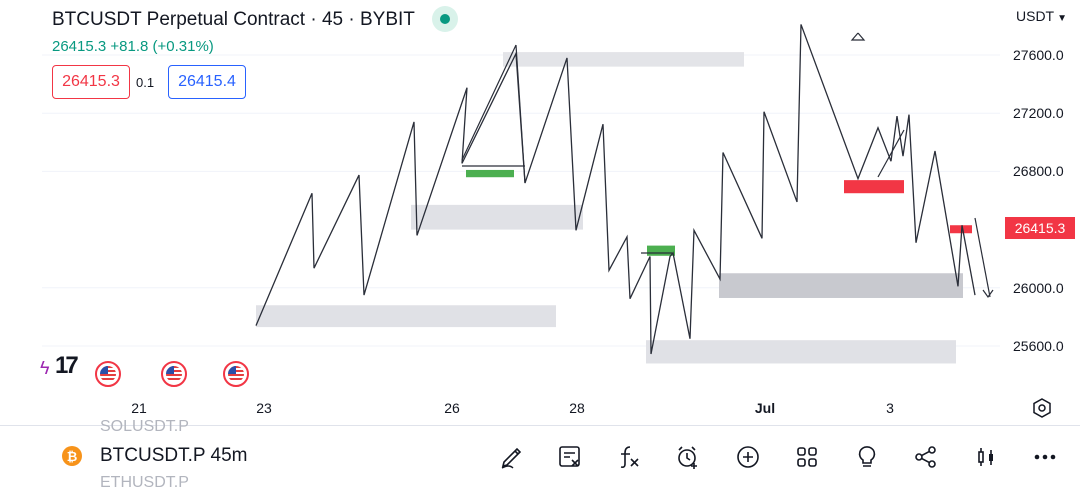 The height and width of the screenshot is (492, 1080). I want to click on y-axis-tick: 27200.0, so click(1038, 113).